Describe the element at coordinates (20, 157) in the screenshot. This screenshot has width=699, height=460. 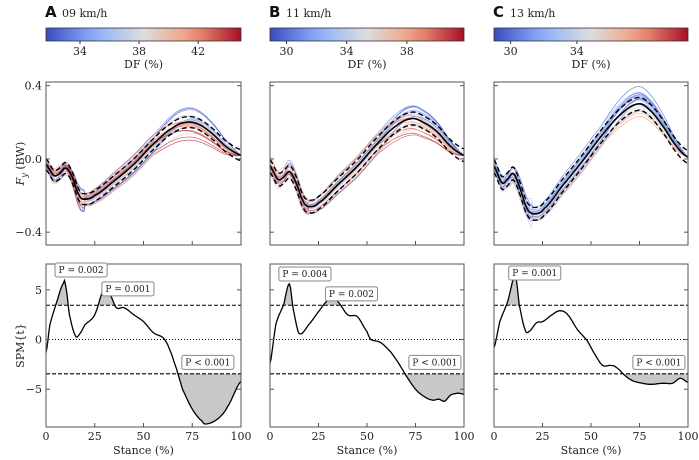
I see `fy-ylabel-unit: (BW)` at that location.